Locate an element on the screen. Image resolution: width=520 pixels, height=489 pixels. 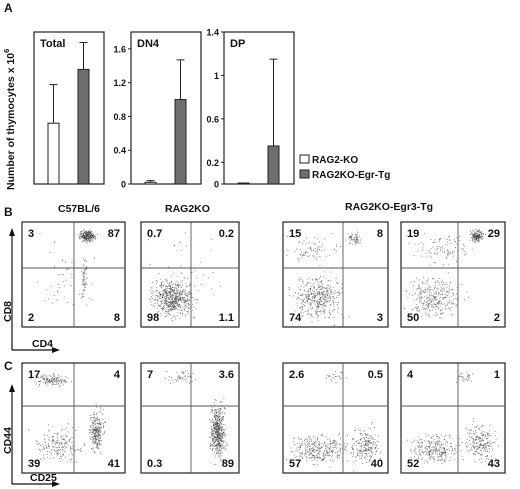
flow-plot-cd8-cd4-2: 0.7 0.298 1.1 is located at coordinates (190, 274).